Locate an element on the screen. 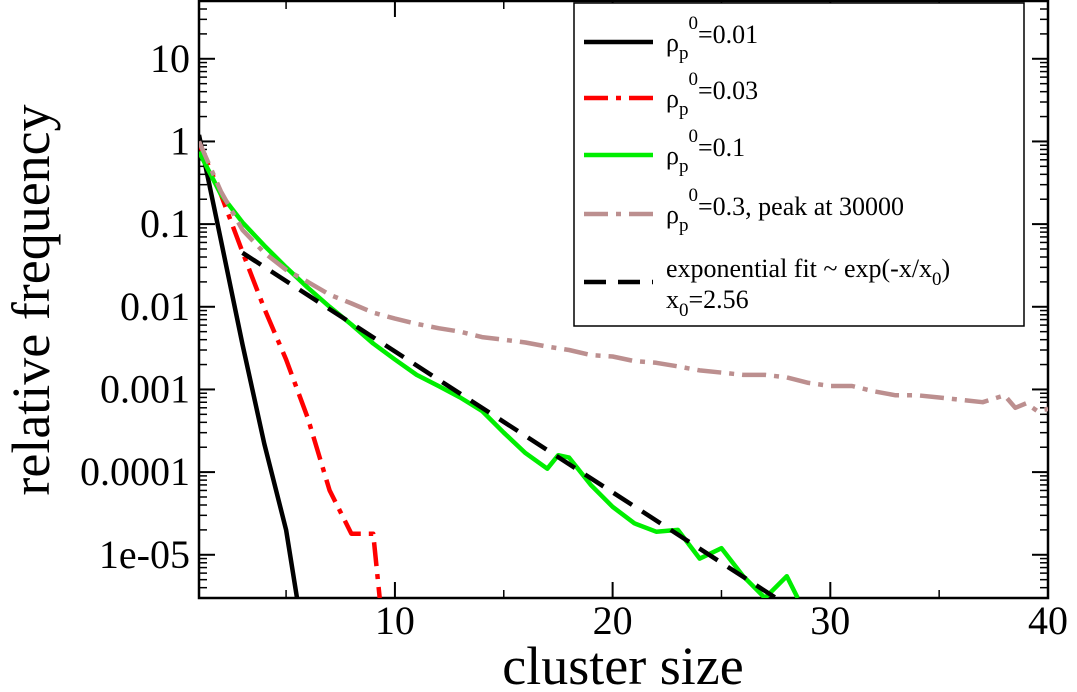  legend-label-part: =2.56 is located at coordinates (719, 299).